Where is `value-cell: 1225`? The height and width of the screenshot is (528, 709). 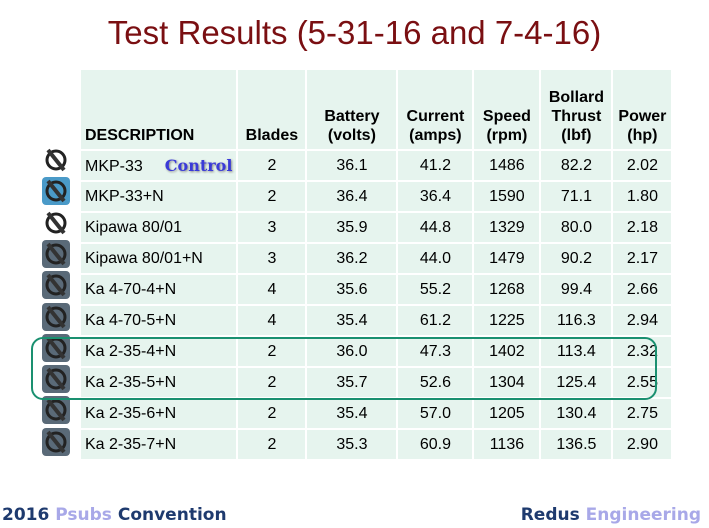 value-cell: 1225 is located at coordinates (507, 320).